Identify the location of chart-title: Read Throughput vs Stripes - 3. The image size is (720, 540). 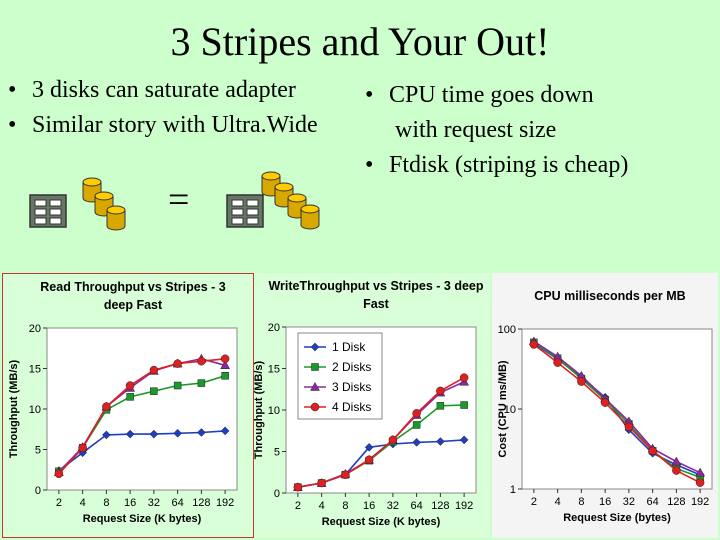
(132, 287).